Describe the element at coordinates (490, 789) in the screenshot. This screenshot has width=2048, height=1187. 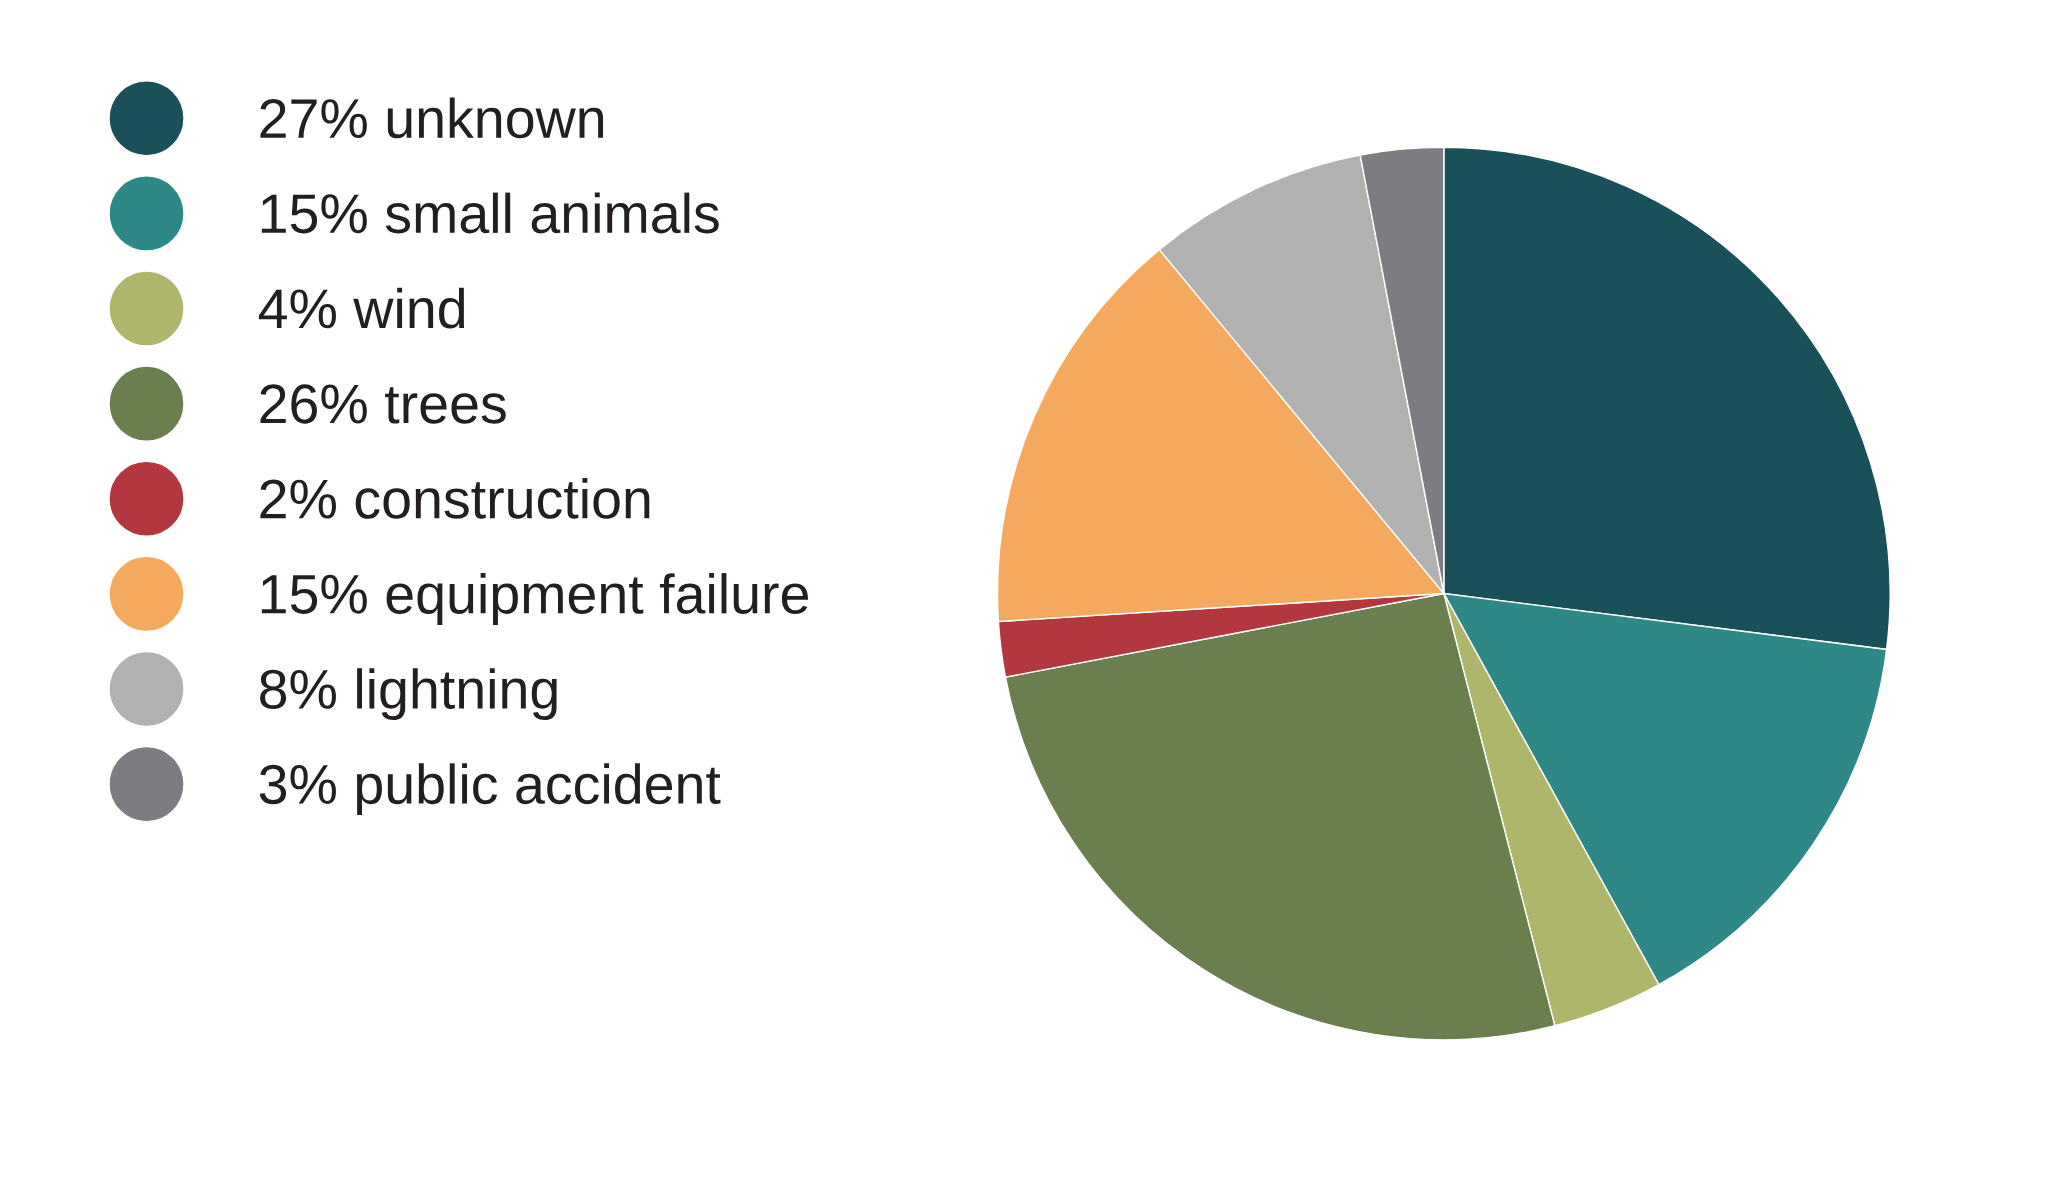
I see `legend-label: 3% public accident` at that location.